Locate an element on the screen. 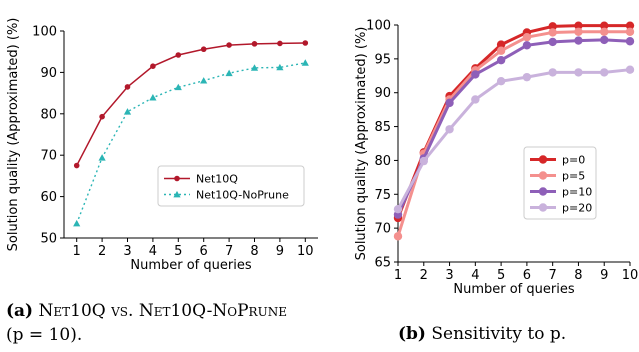  caption-a-label: (a) is located at coordinates (20, 311).